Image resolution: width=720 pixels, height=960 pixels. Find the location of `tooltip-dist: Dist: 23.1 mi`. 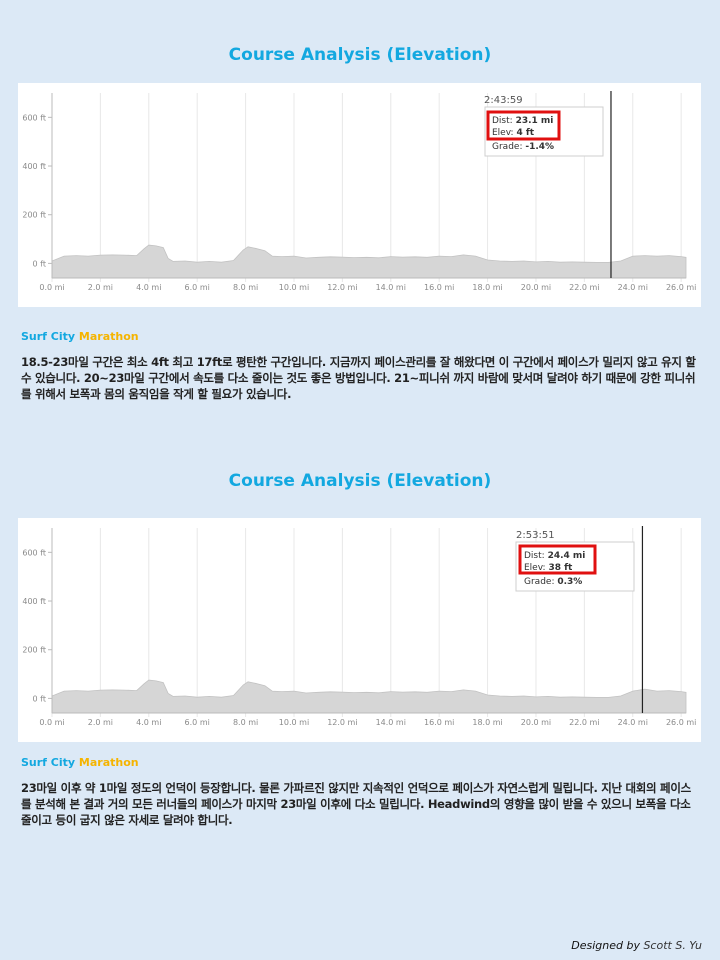

tooltip-dist: Dist: 23.1 mi is located at coordinates (522, 121).